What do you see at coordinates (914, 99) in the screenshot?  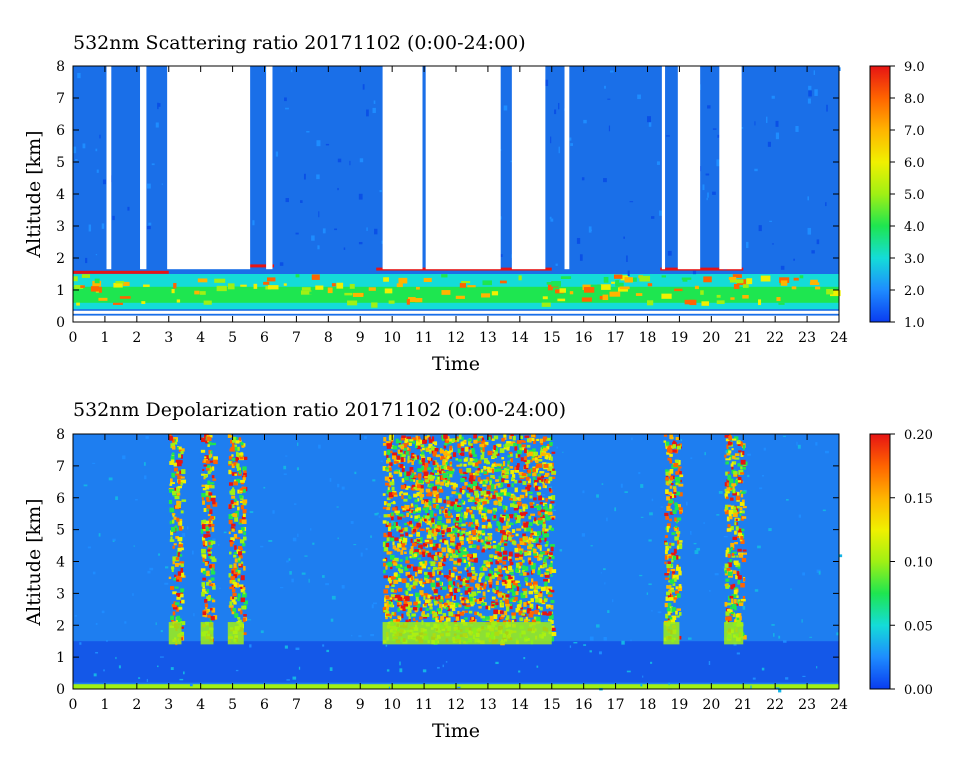 I see `colorbar-tick-label: 8.0` at bounding box center [914, 99].